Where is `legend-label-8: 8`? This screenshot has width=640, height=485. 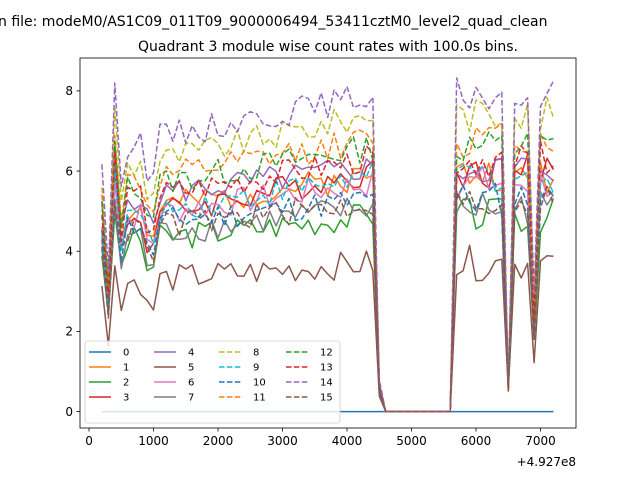 legend-label-8: 8 is located at coordinates (256, 353).